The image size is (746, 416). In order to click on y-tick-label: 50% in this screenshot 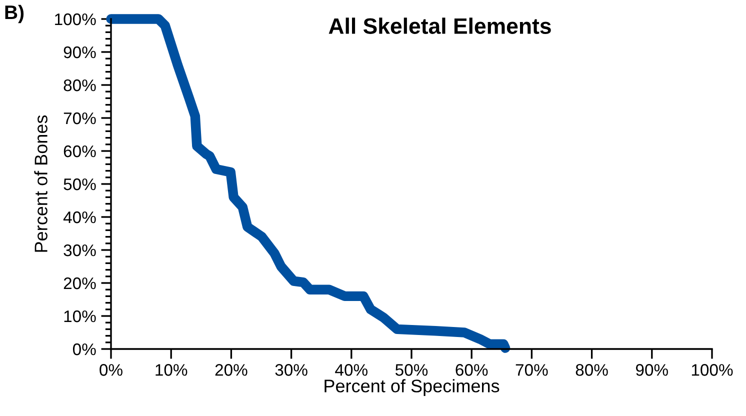, I will do `click(80, 184)`.